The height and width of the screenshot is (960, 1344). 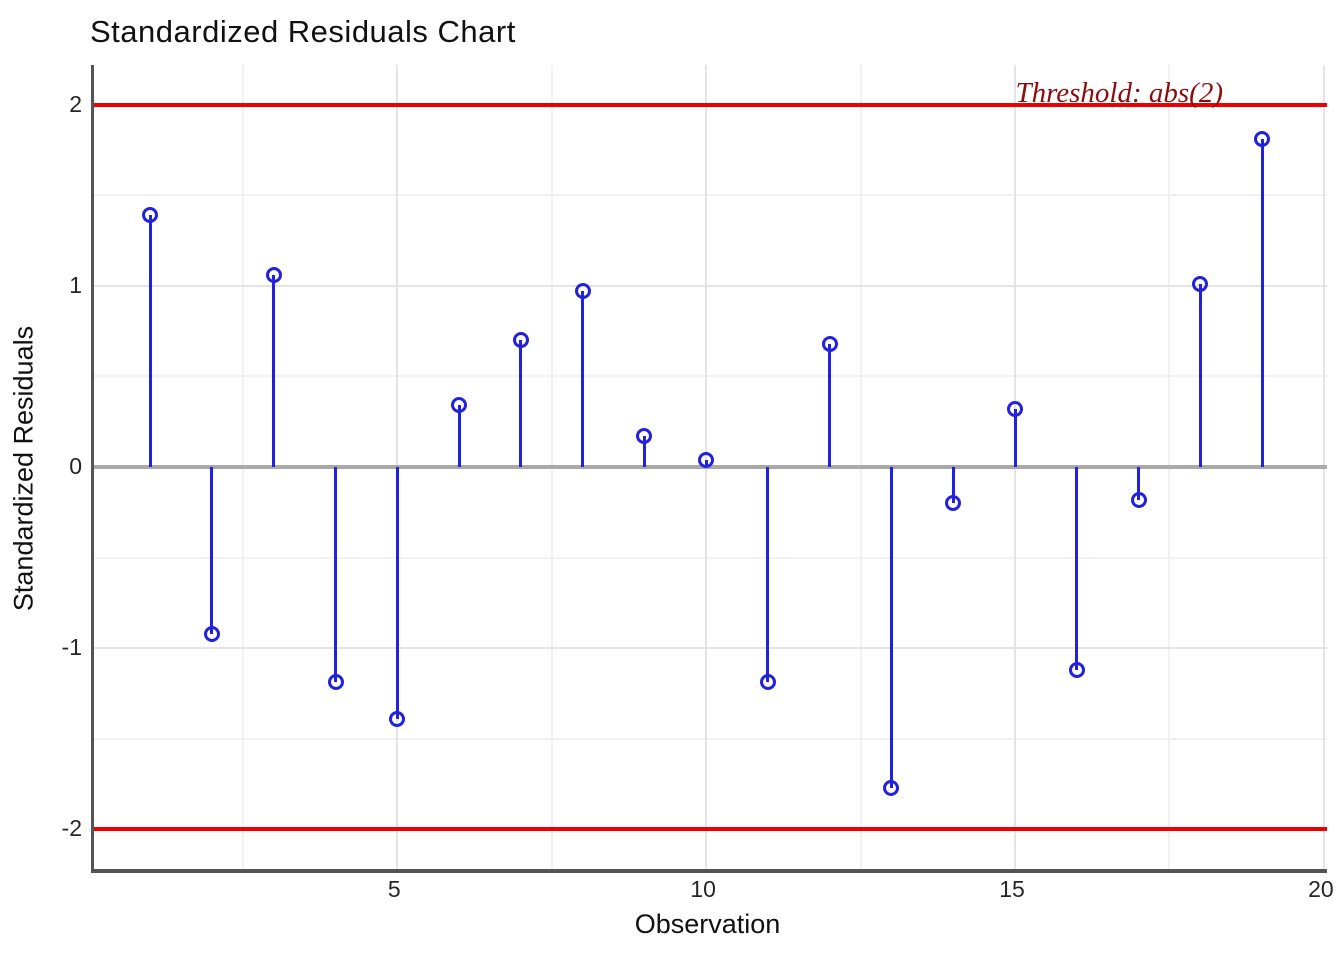 What do you see at coordinates (707, 924) in the screenshot?
I see `x-axis-title: Observation` at bounding box center [707, 924].